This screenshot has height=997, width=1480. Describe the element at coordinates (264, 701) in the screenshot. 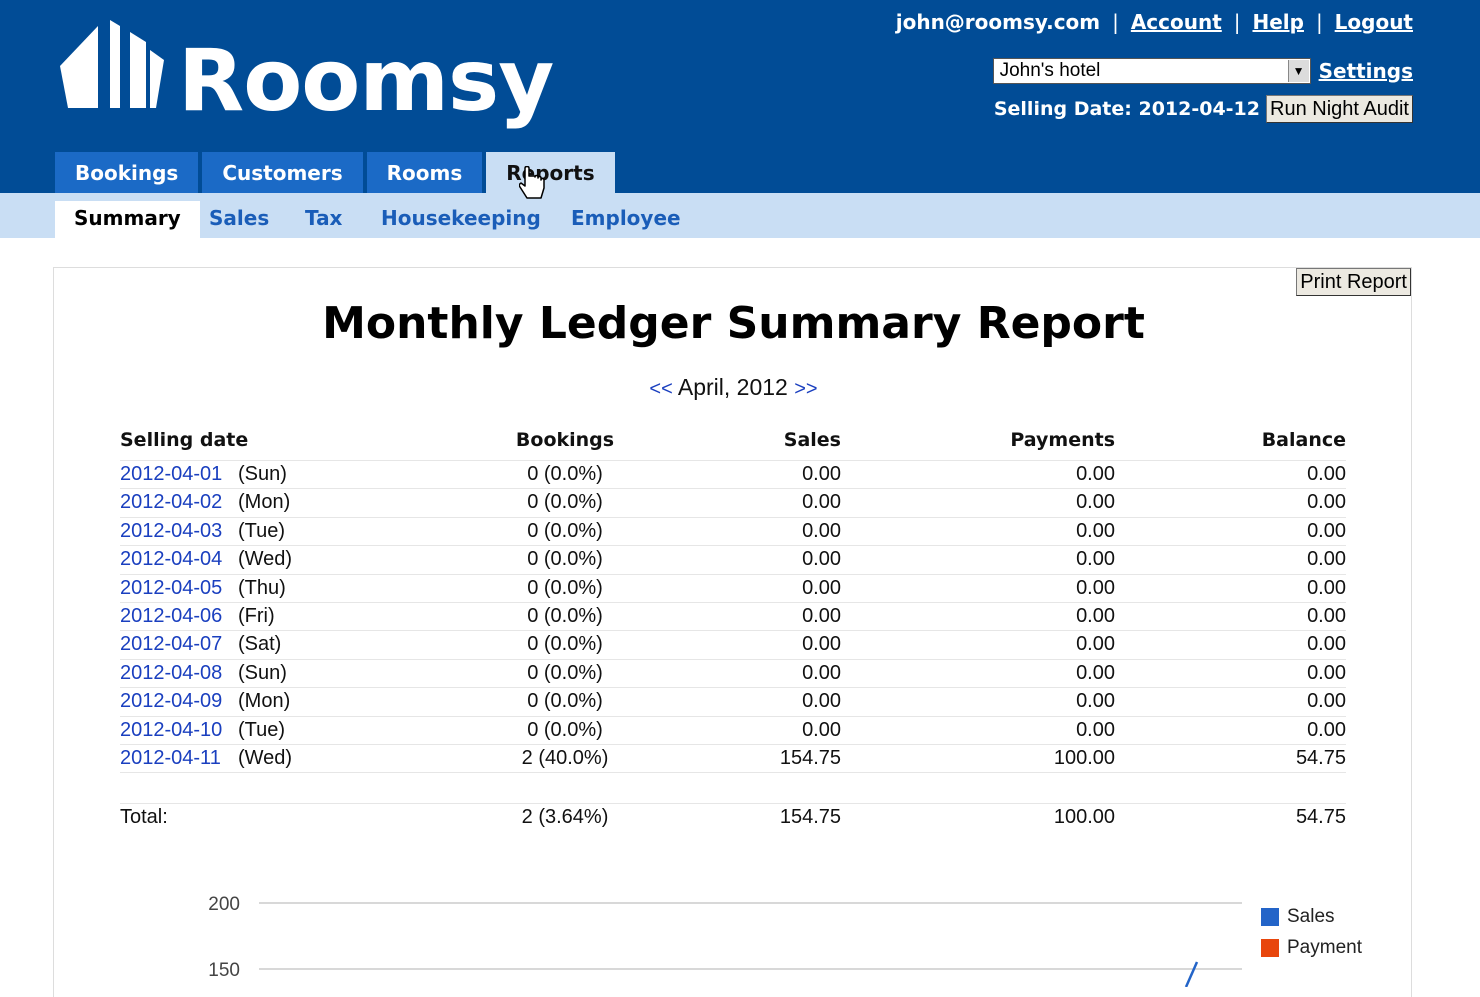

I see `row-weekday: (Mon)` at that location.